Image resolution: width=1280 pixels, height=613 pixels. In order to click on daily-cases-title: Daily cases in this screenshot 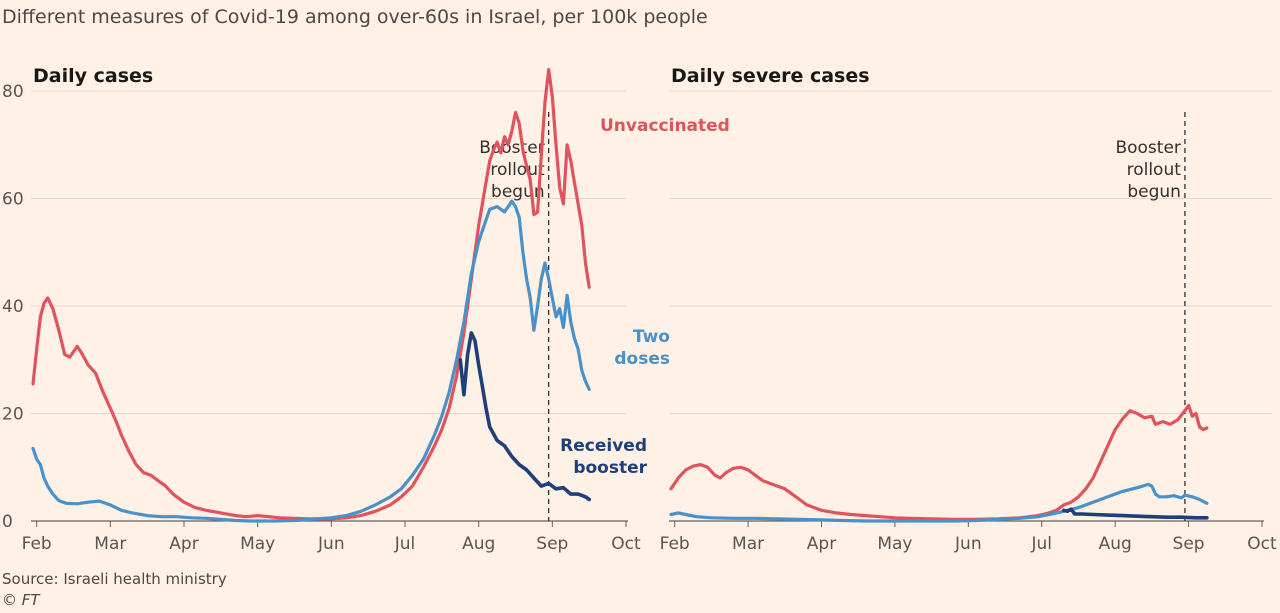, I will do `click(93, 76)`.